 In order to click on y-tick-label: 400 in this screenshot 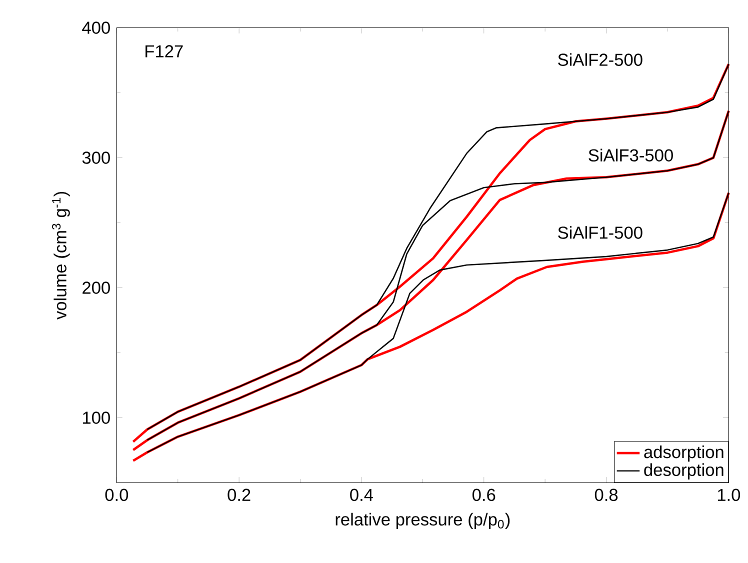, I will do `click(96, 28)`.